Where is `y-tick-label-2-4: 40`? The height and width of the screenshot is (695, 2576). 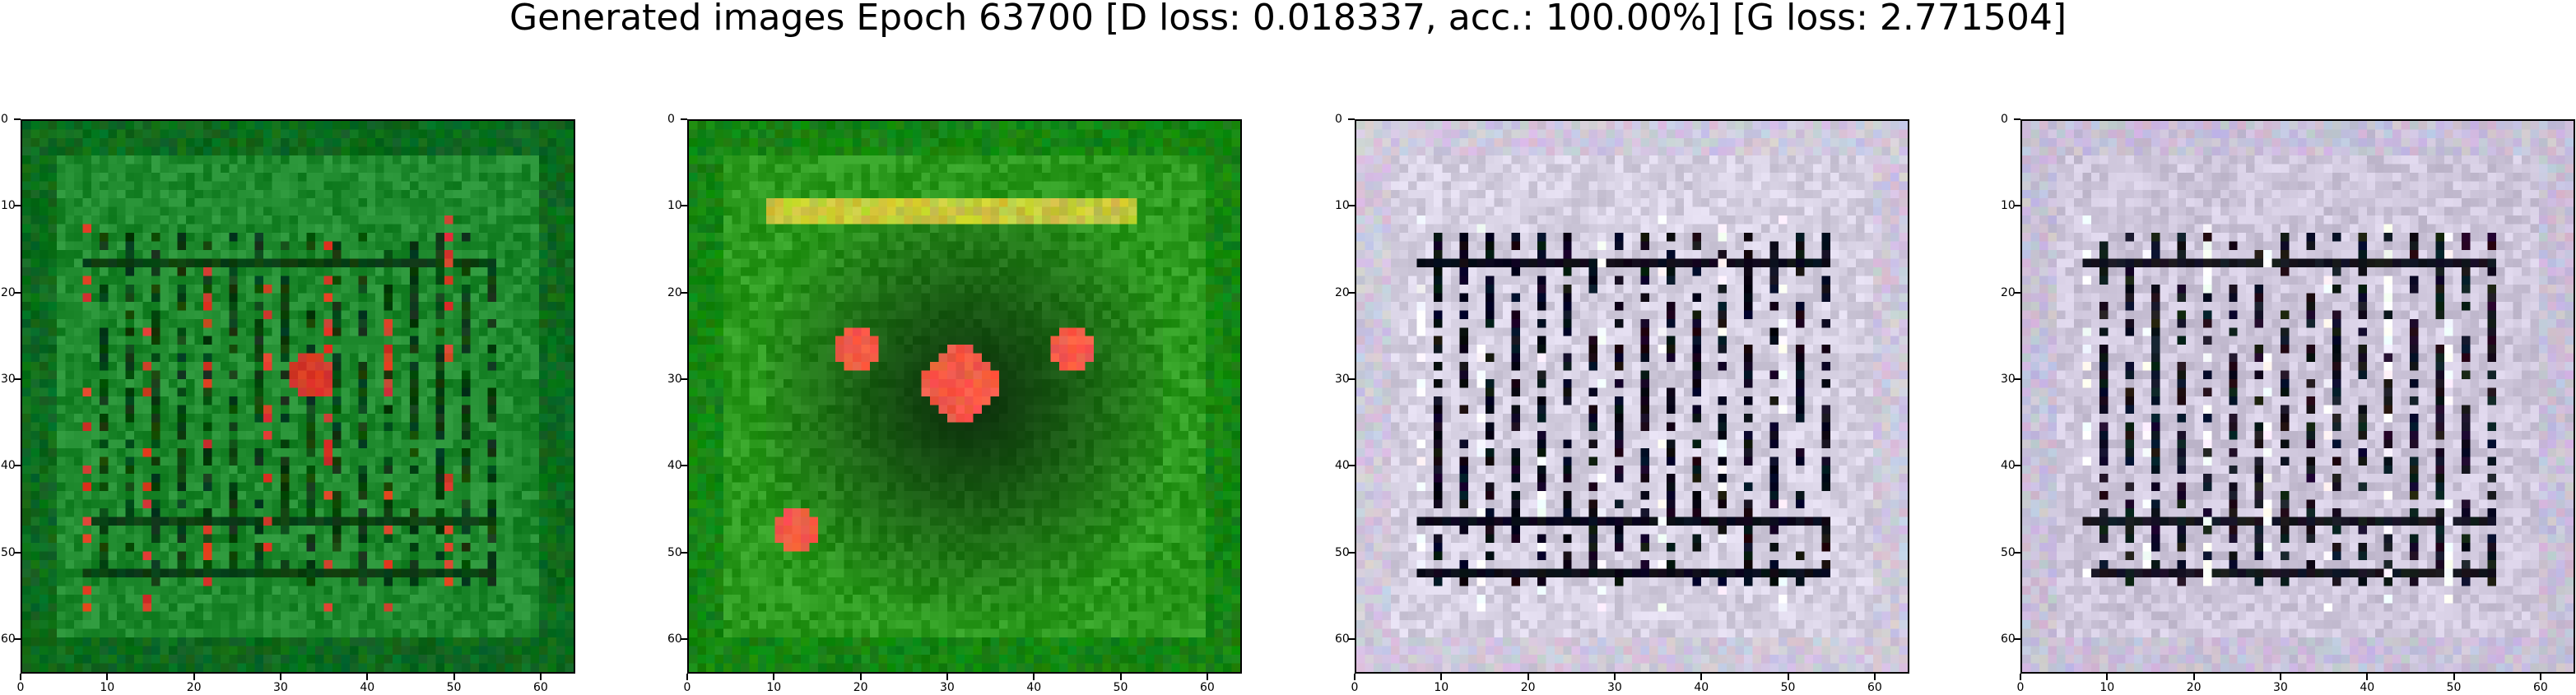
y-tick-label-2-4: 40 is located at coordinates (674, 466).